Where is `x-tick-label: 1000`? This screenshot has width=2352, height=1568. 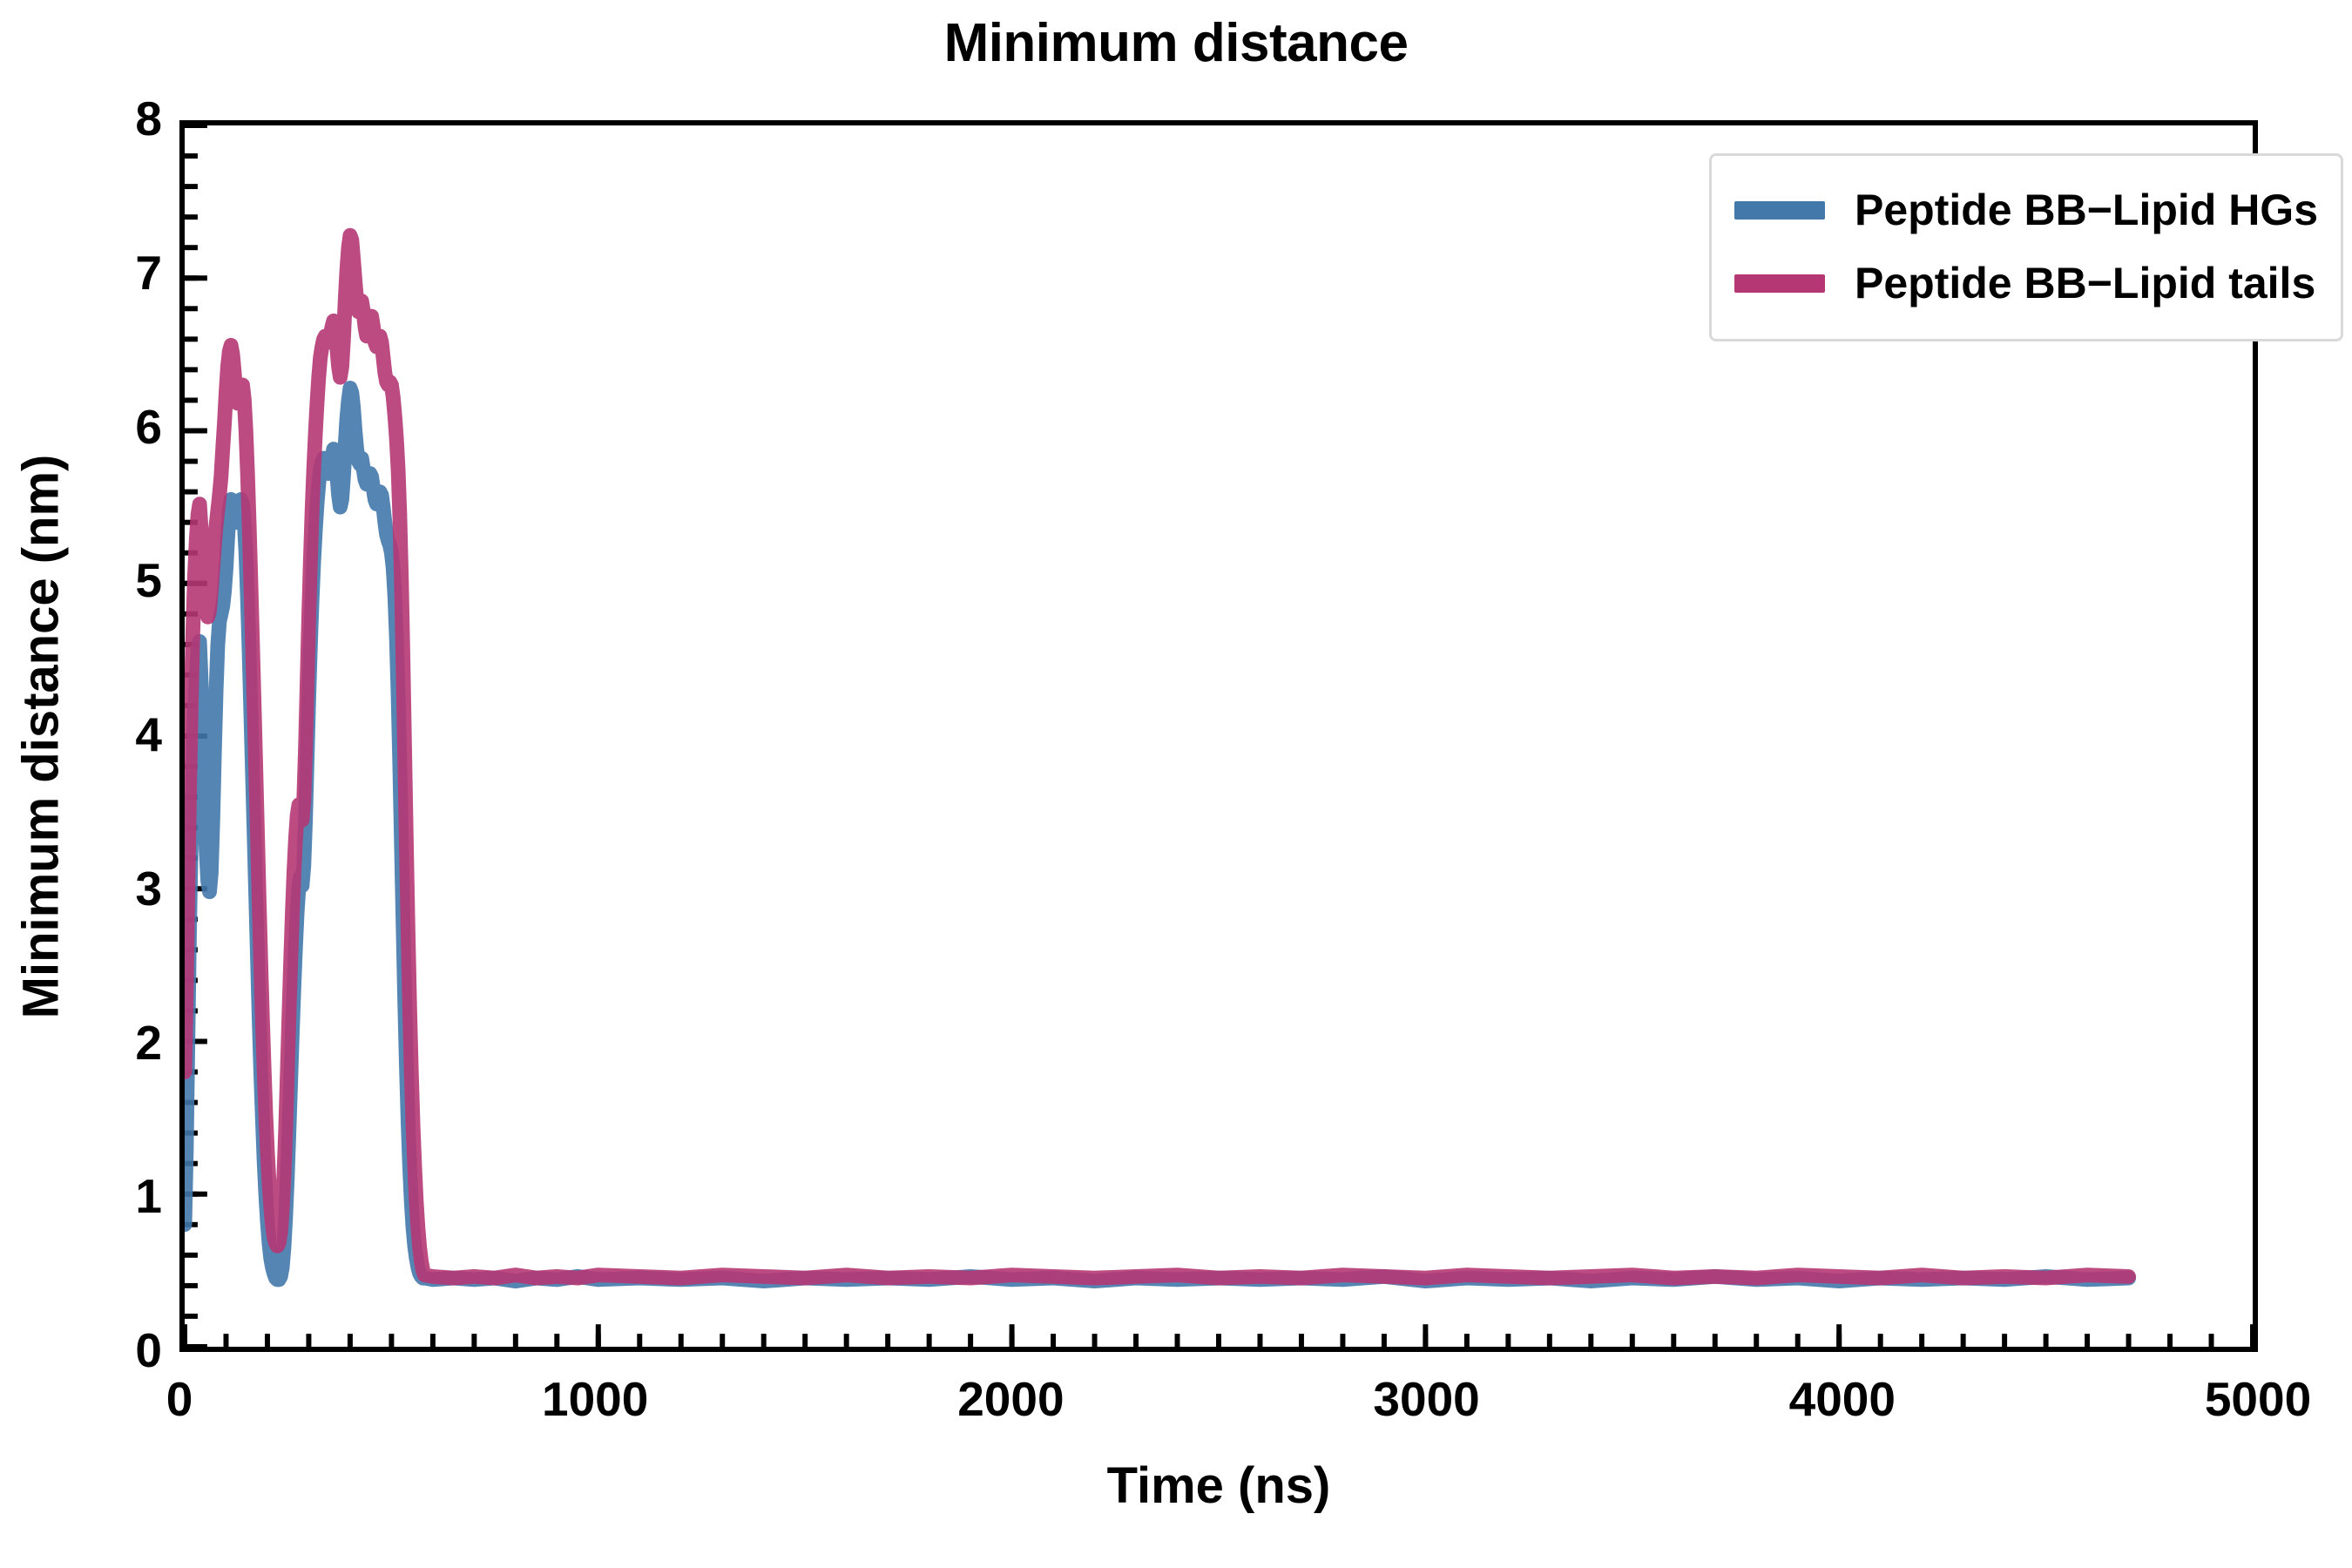 x-tick-label: 1000 is located at coordinates (595, 1399).